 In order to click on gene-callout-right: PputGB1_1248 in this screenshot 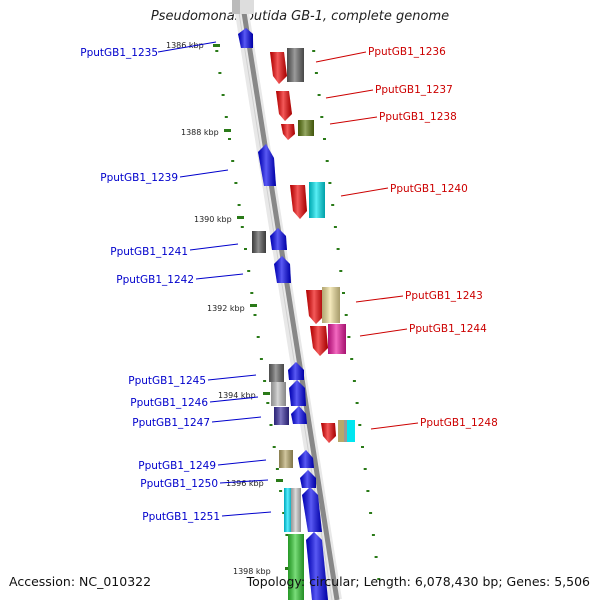, I will do `click(434, 423)`.